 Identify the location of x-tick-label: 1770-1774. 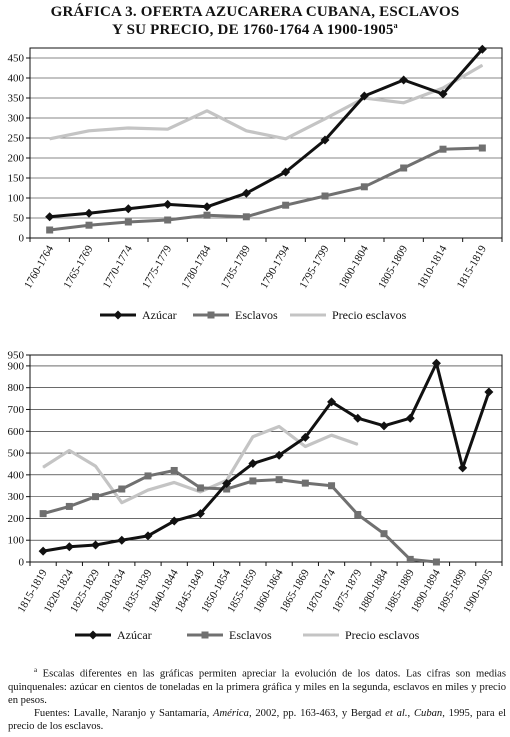
(118, 267).